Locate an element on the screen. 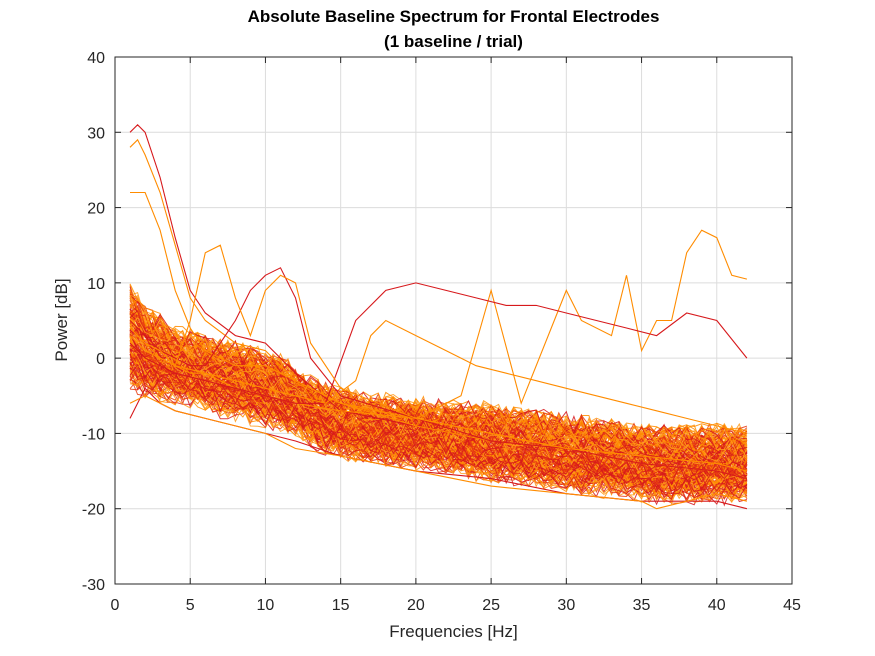 Image resolution: width=875 pixels, height=656 pixels. chart-subtitle: (1 baseline / trial) is located at coordinates (453, 41).